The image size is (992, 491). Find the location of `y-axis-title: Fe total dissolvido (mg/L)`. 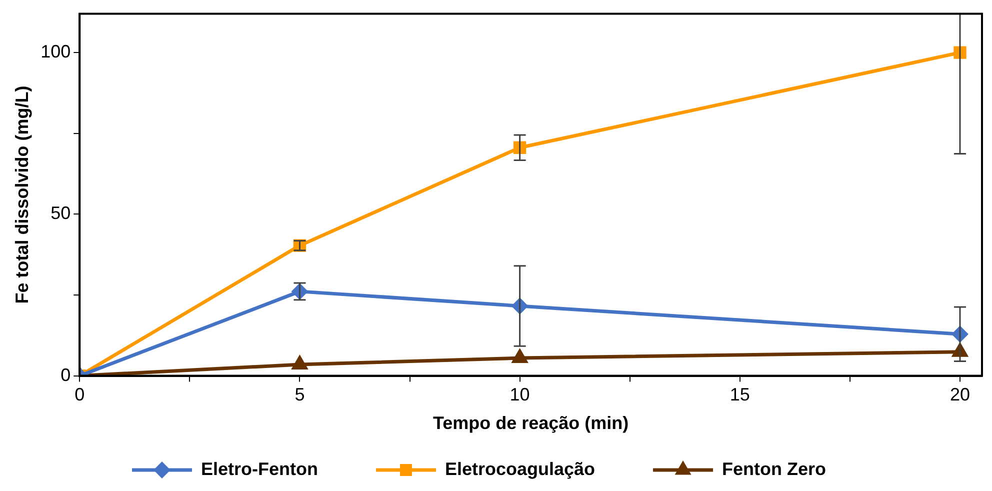

y-axis-title: Fe total dissolvido (mg/L) is located at coordinates (22, 195).